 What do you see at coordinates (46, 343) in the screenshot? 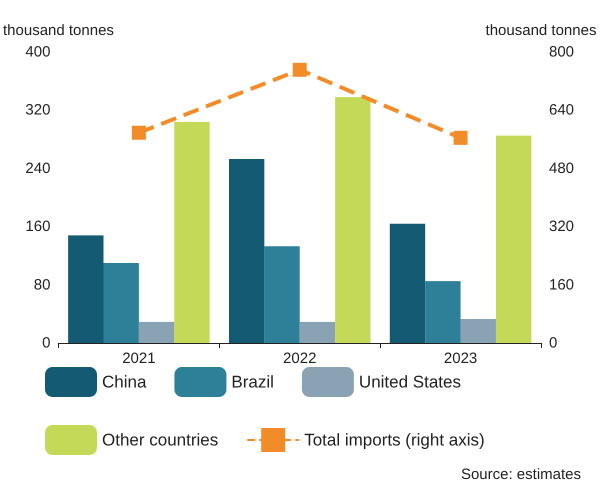
I see `y-tick-label: 0` at bounding box center [46, 343].